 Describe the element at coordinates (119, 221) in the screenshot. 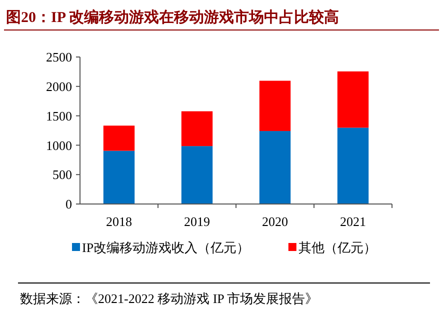

I see `x-tick-label: 2018` at that location.